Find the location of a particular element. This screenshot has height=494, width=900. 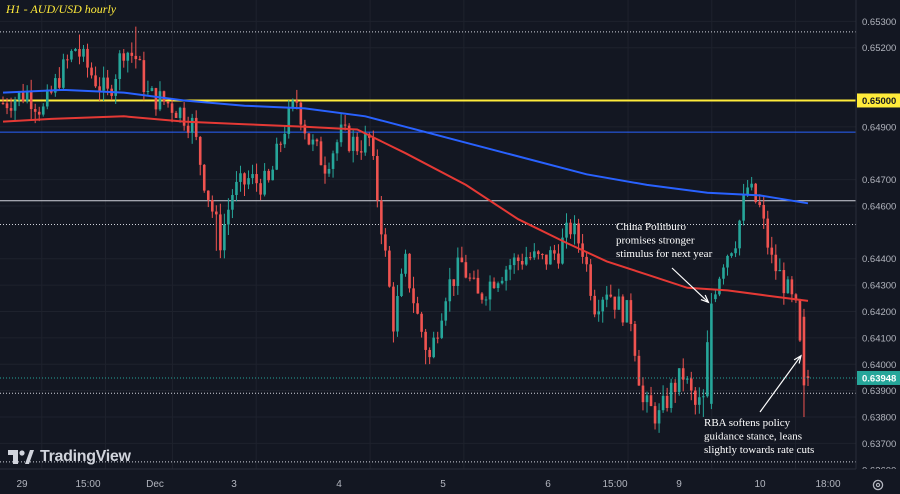

price-tick-label: 0.64300 is located at coordinates (879, 286).